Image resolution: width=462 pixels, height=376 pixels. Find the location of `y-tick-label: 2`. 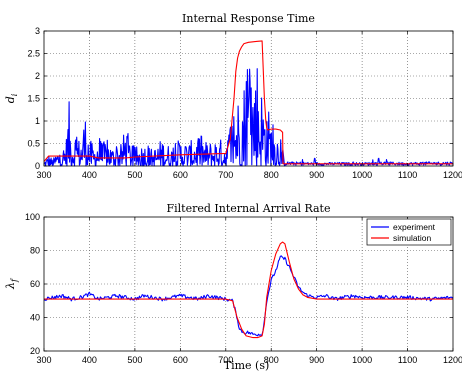

y-tick-label: 2 is located at coordinates (37, 76).